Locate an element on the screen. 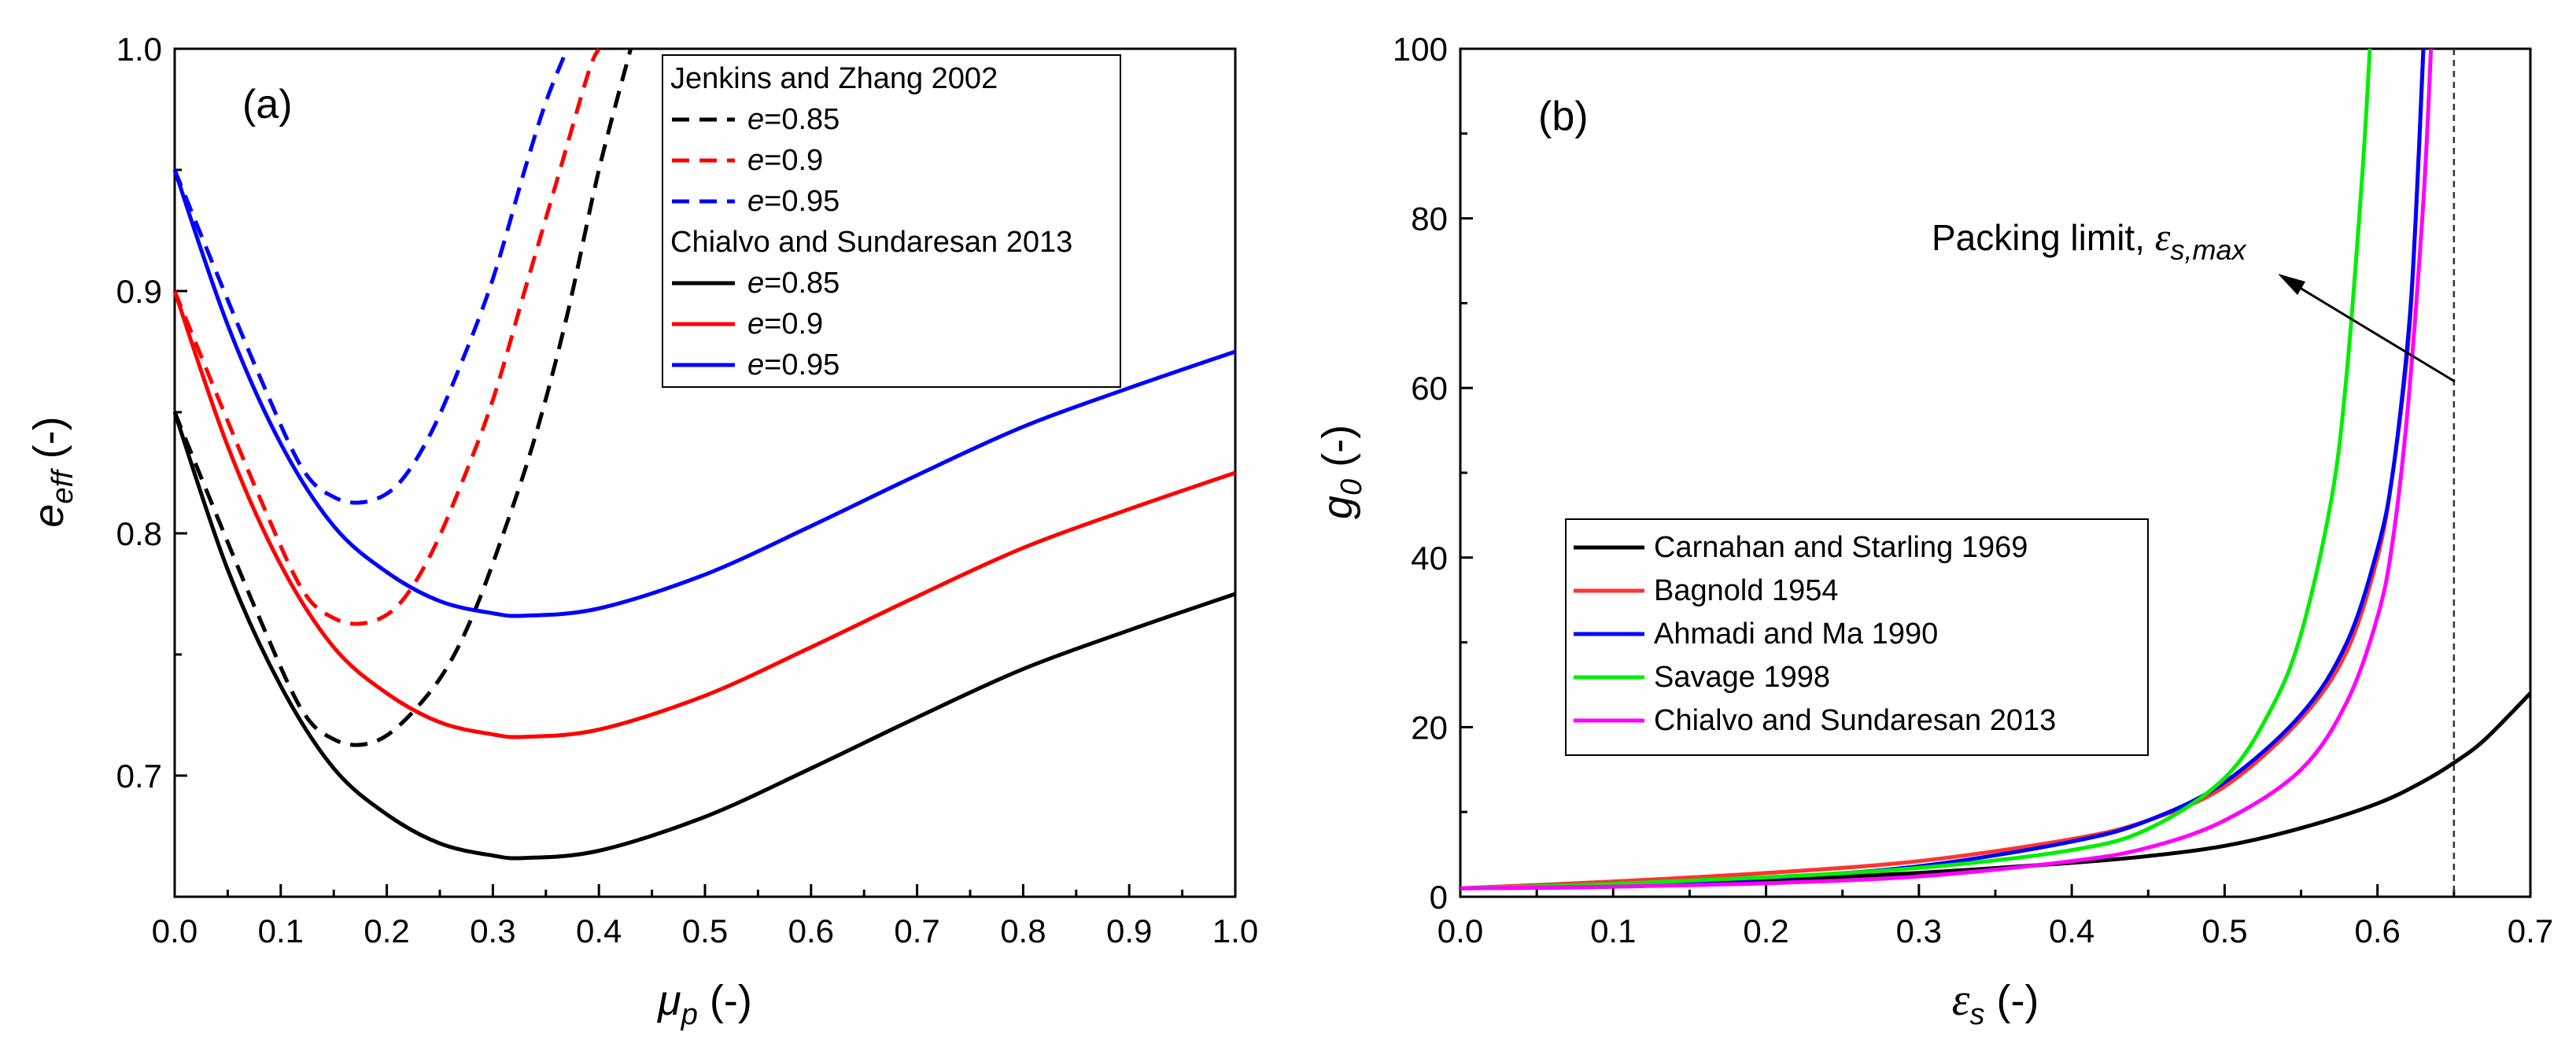 The image size is (2576, 1058). panel-a-y-tick-label: 0.9 is located at coordinates (139, 292).